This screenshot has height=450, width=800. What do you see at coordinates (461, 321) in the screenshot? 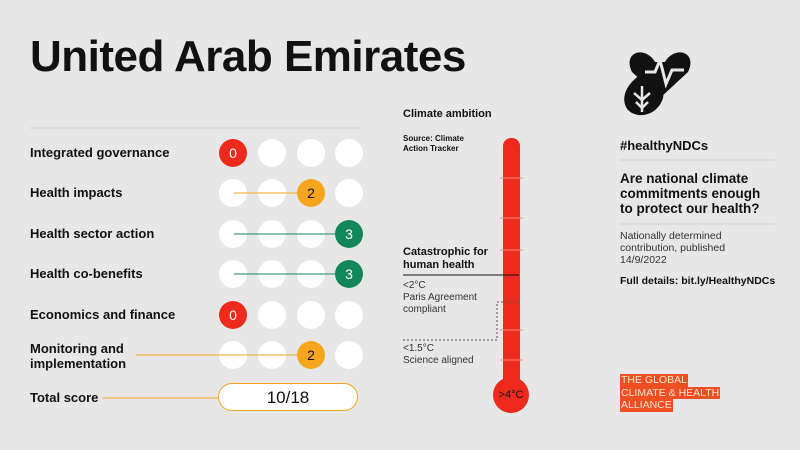
I see `dotted-line` at bounding box center [461, 321].